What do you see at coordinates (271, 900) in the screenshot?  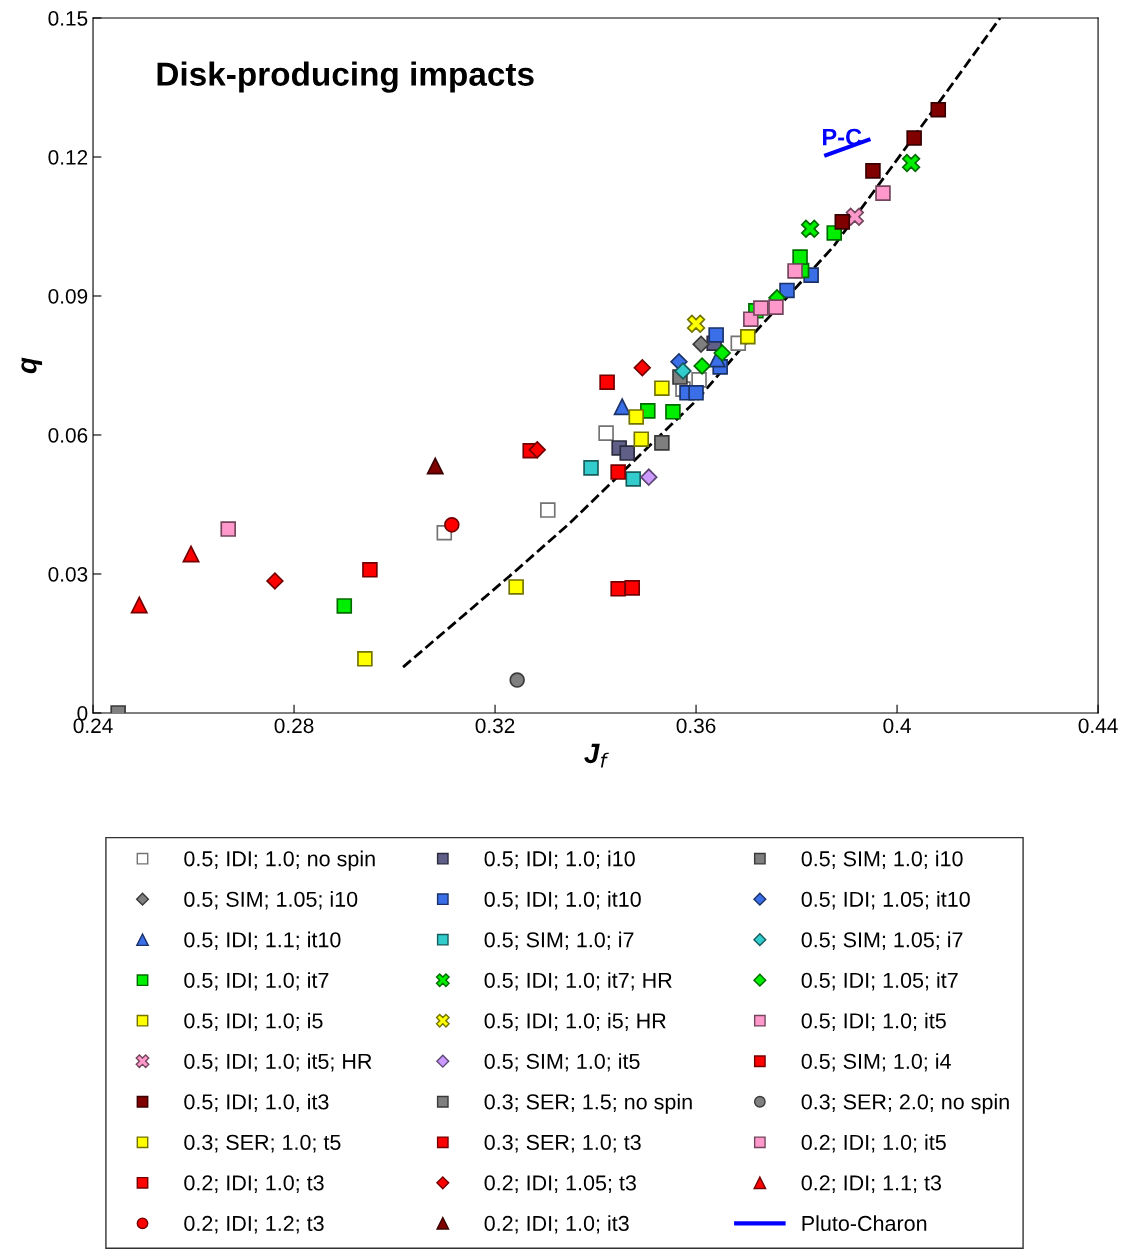 I see `legend-label: 0.5; SIM; 1.05; i10` at bounding box center [271, 900].